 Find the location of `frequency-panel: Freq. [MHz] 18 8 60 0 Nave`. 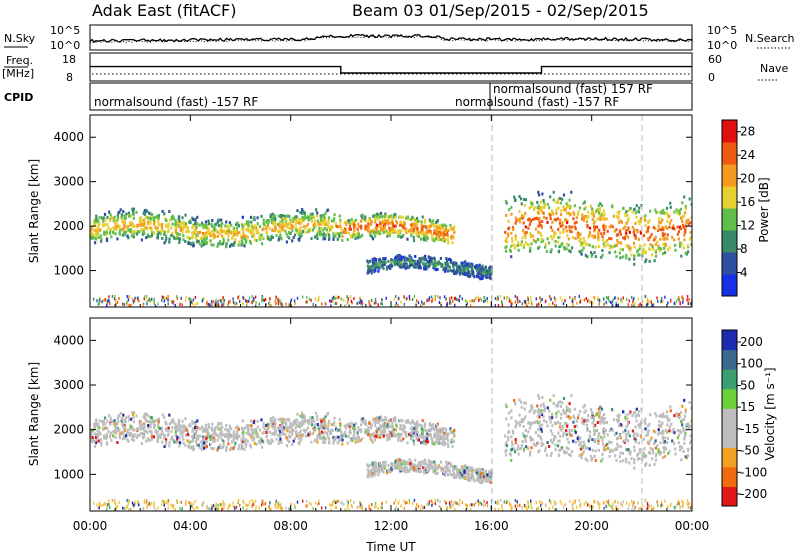

frequency-panel: Freq. [MHz] 18 8 60 0 Nave is located at coordinates (395, 68).